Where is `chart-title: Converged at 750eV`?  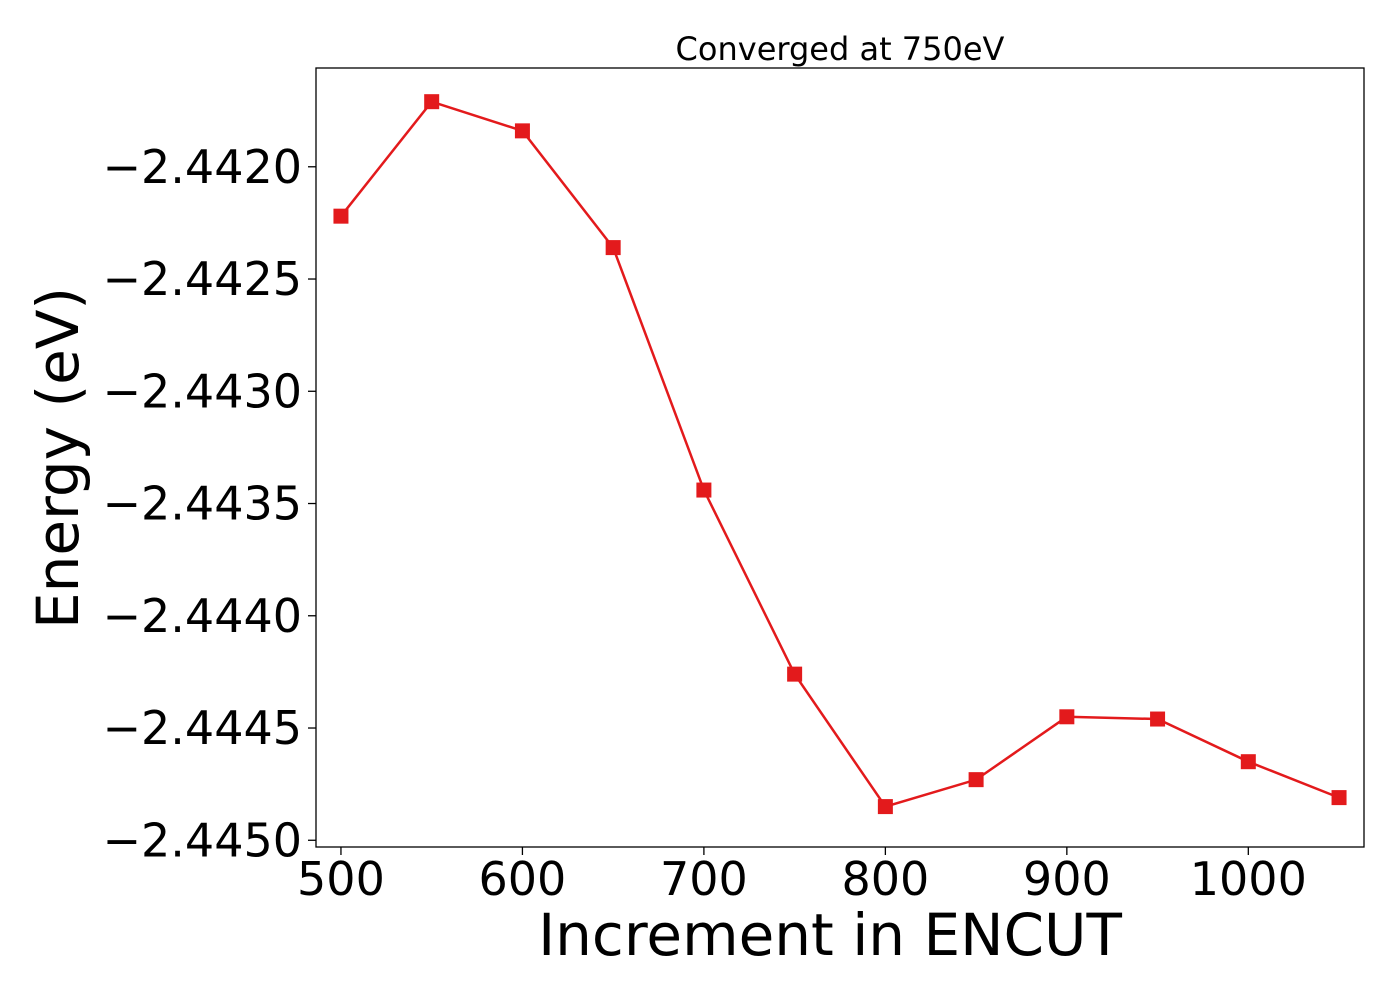
chart-title: Converged at 750eV is located at coordinates (840, 49).